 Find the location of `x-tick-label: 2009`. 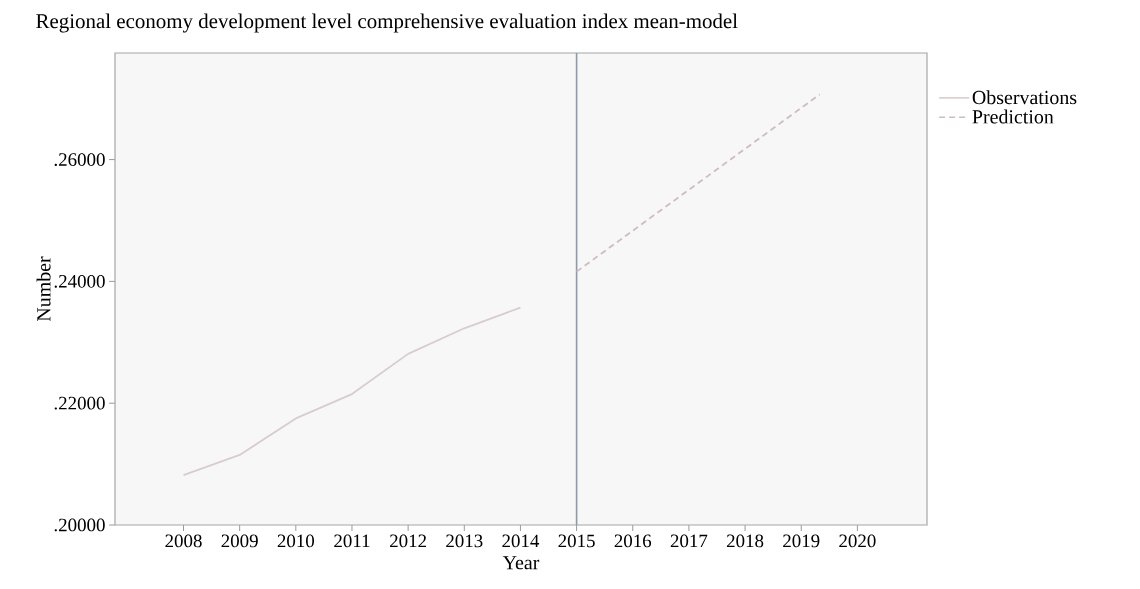

x-tick-label: 2009 is located at coordinates (239, 541).